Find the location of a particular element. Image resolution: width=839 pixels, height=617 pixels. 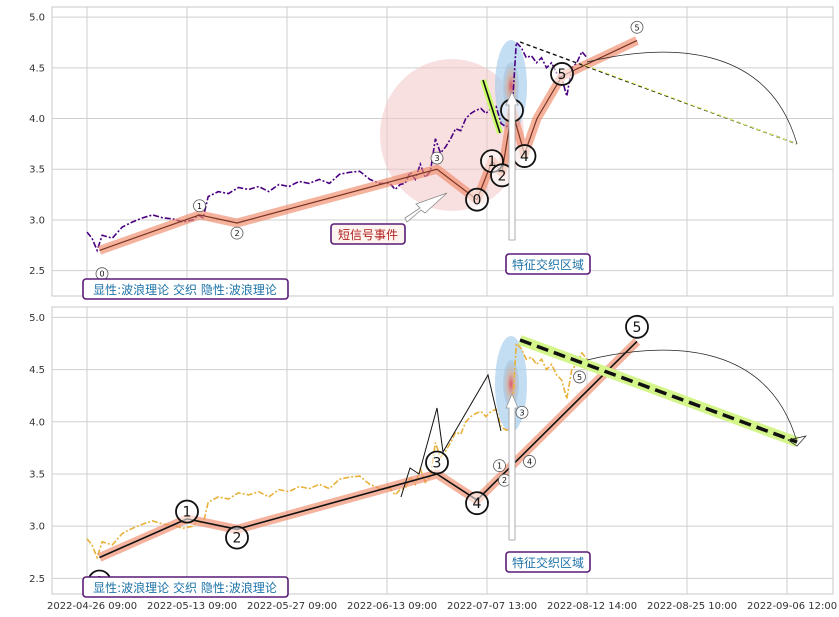

bottom-zone-arrow is located at coordinates (512, 466).